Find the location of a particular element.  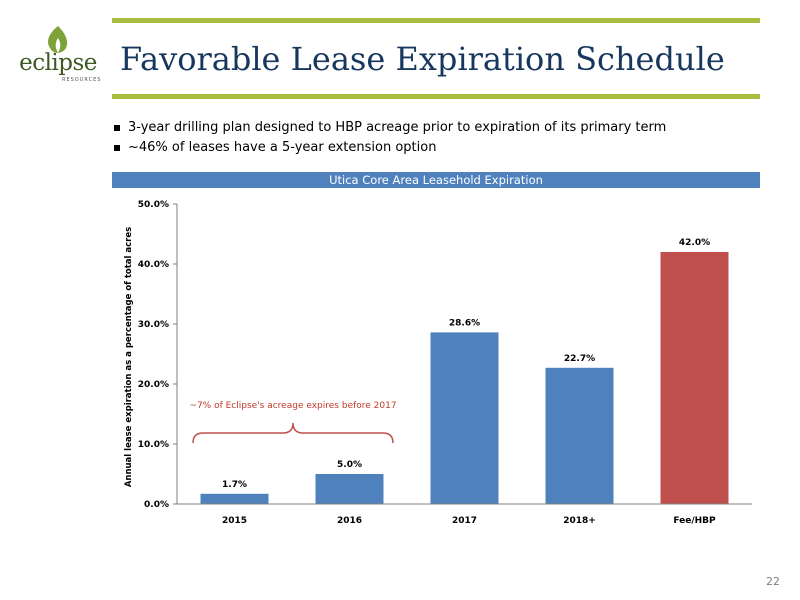

flame-icon is located at coordinates (58, 39).